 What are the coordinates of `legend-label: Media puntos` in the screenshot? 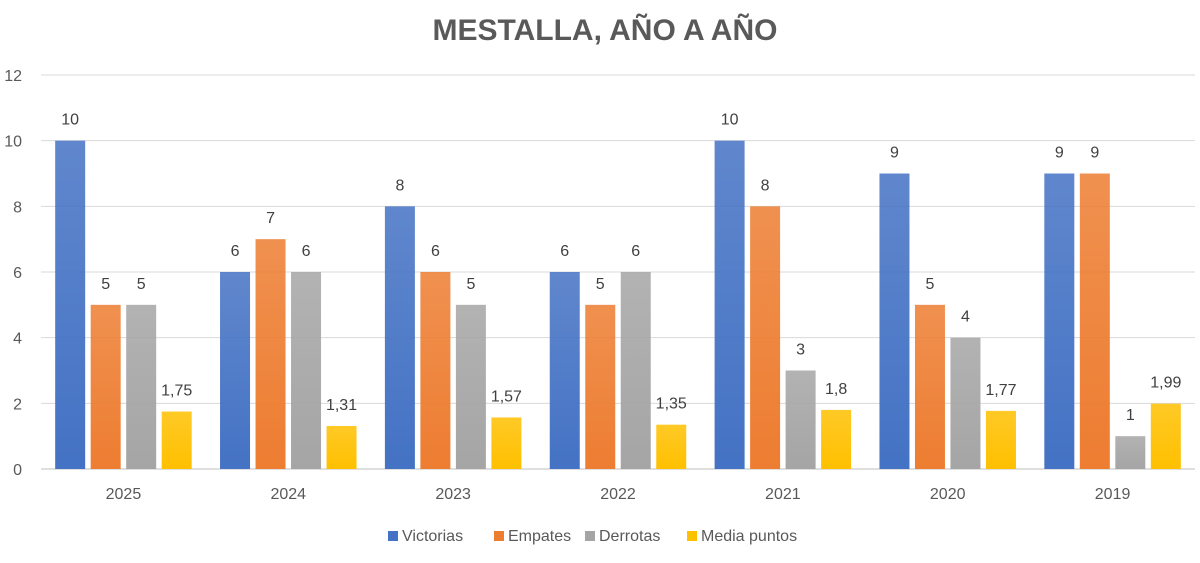 It's located at (749, 536).